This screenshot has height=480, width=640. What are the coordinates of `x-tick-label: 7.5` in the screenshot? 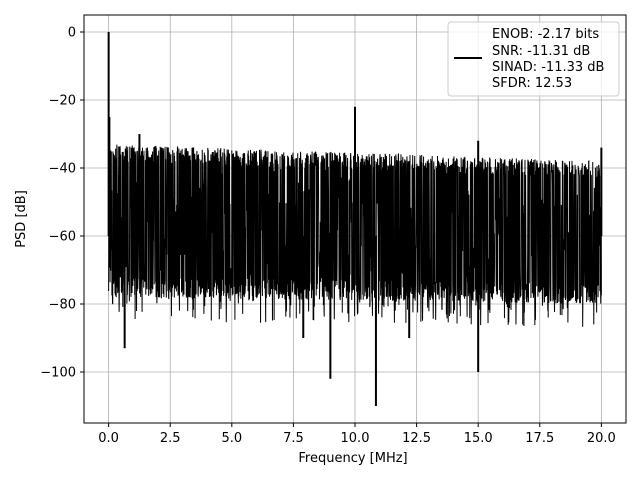 It's located at (293, 438).